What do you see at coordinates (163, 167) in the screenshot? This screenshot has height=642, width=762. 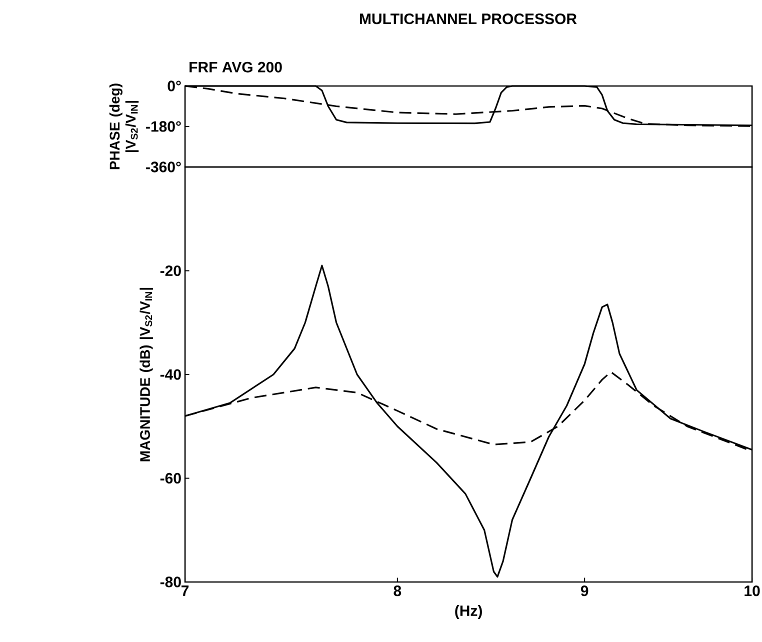 I see `y-tick-label: -360°` at bounding box center [163, 167].